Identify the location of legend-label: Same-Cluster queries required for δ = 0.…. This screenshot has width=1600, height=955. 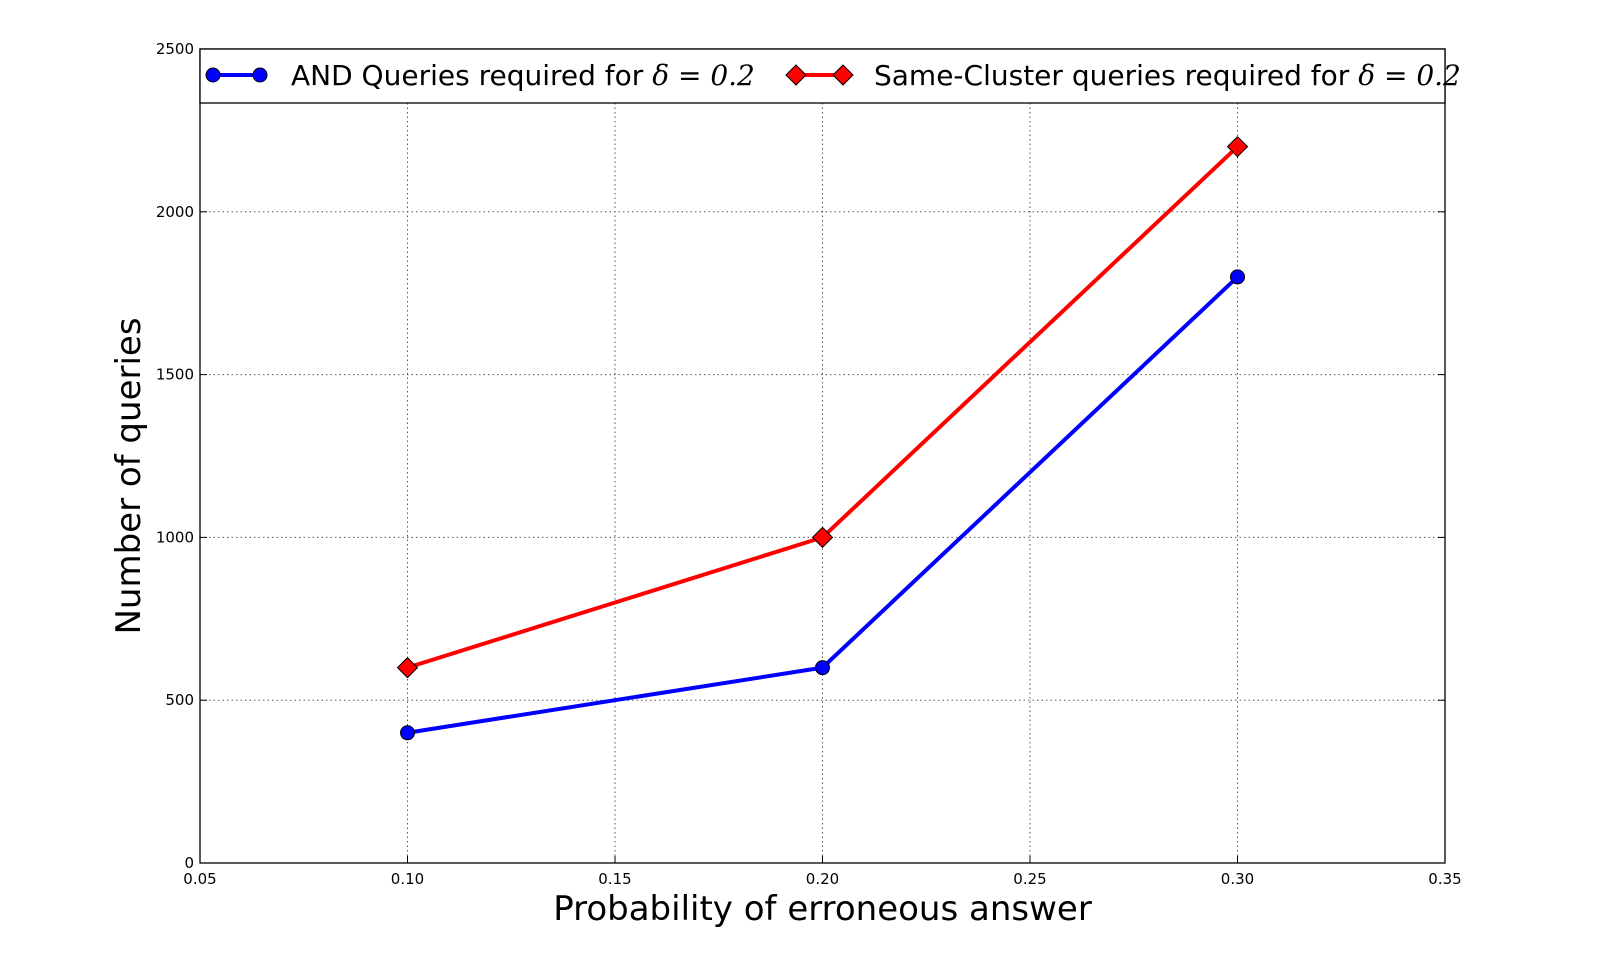
(1167, 75).